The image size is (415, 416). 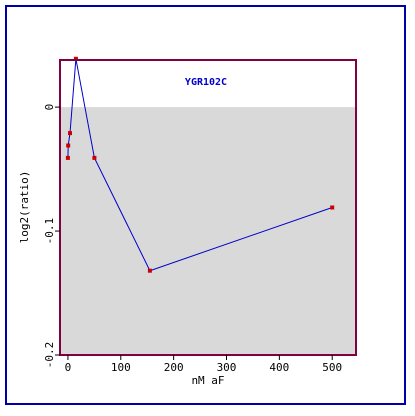 What do you see at coordinates (49, 231) in the screenshot?
I see `y-tick-label: -0.1` at bounding box center [49, 231].